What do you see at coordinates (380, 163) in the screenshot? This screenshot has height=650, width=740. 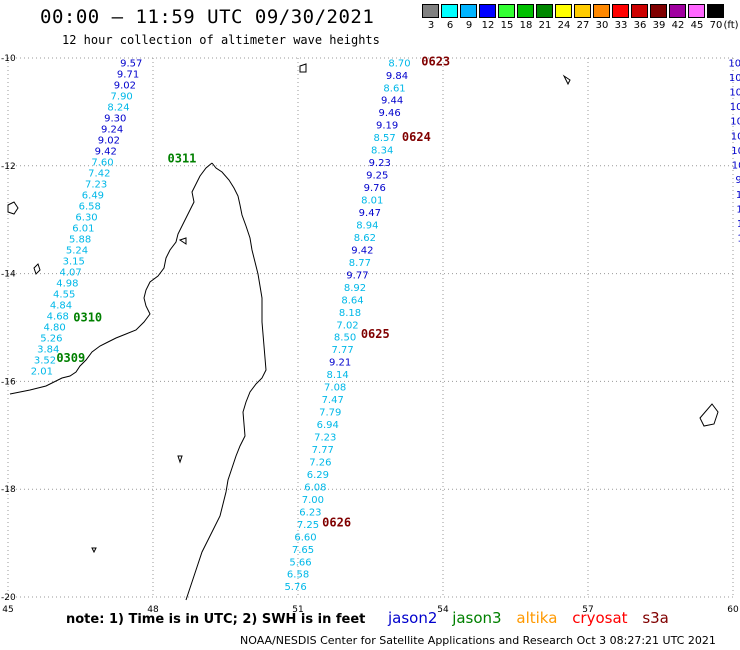 I see `wave-height-label: 9.23` at bounding box center [380, 163].